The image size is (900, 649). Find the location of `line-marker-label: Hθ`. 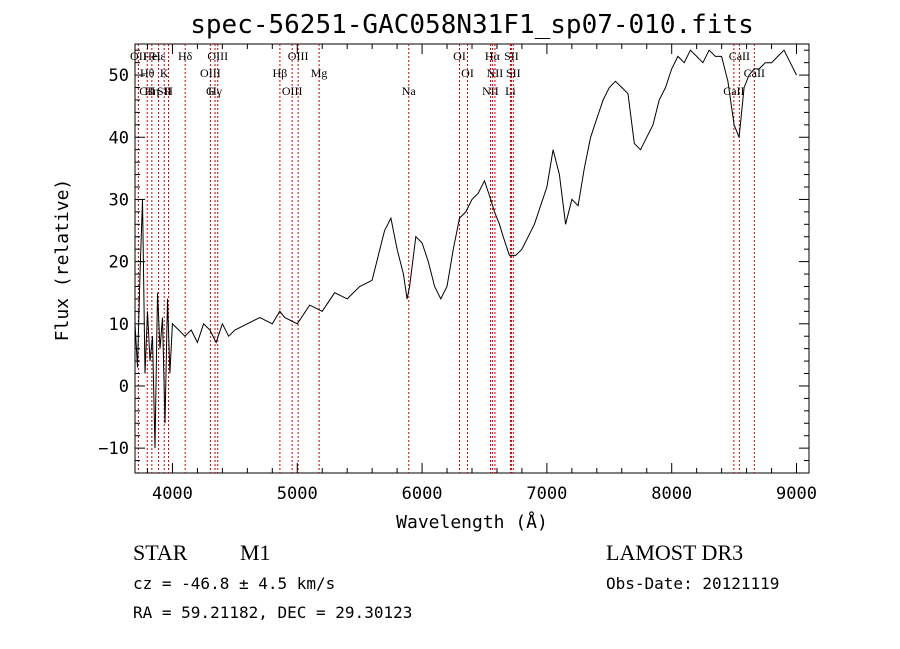

line-marker-label: Hθ is located at coordinates (147, 73).